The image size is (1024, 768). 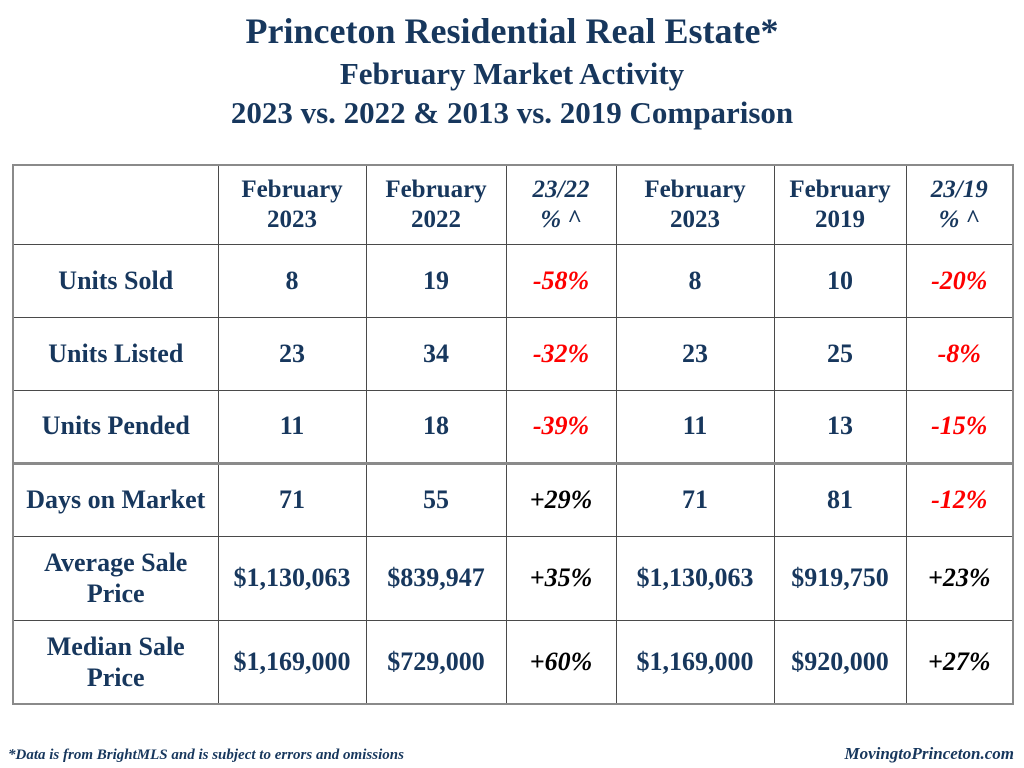 I want to click on slide-title: Princeton Residential Real Estate*, so click(x=512, y=31).